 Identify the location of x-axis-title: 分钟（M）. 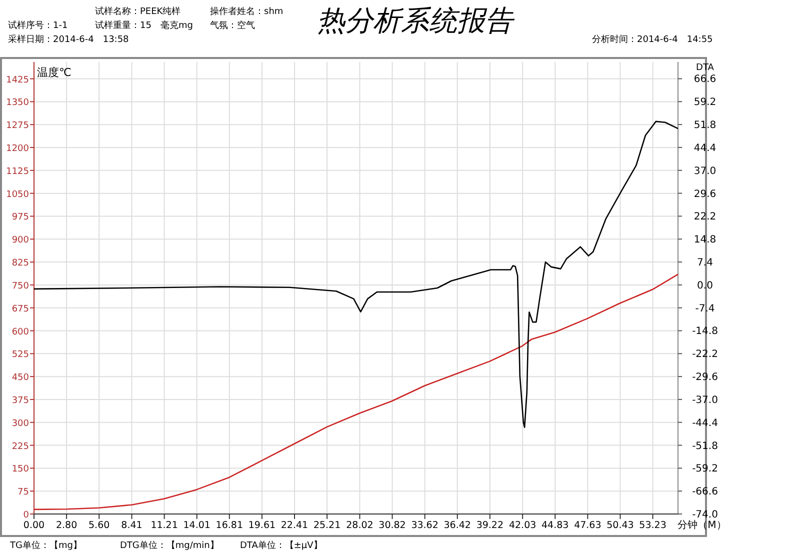
(702, 525).